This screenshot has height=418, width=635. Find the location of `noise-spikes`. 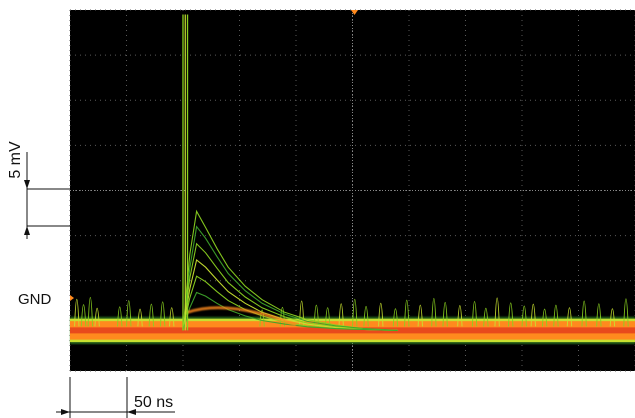

noise-spikes is located at coordinates (351, 312).